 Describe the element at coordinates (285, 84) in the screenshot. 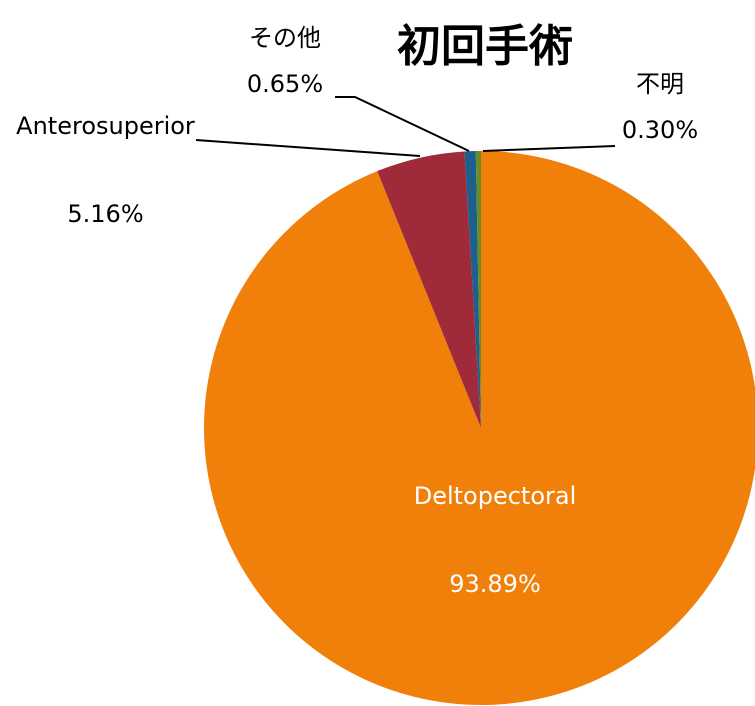

I see `value-label: 0.65%` at that location.